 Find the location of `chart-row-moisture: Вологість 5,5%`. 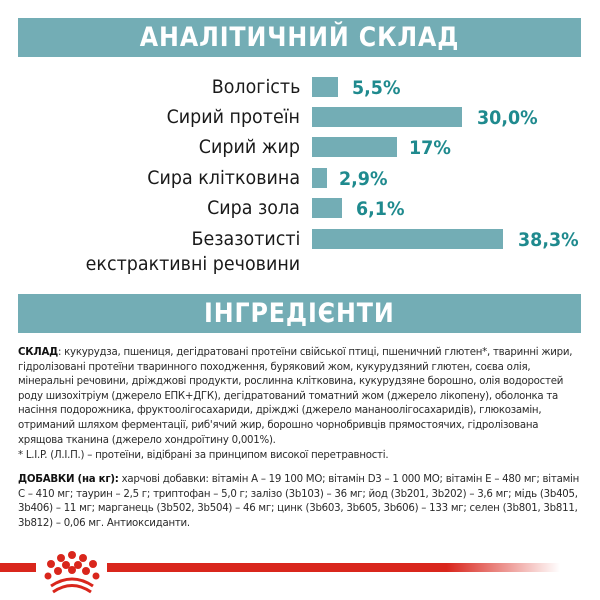

chart-row-moisture: Вологість 5,5% is located at coordinates (300, 87).